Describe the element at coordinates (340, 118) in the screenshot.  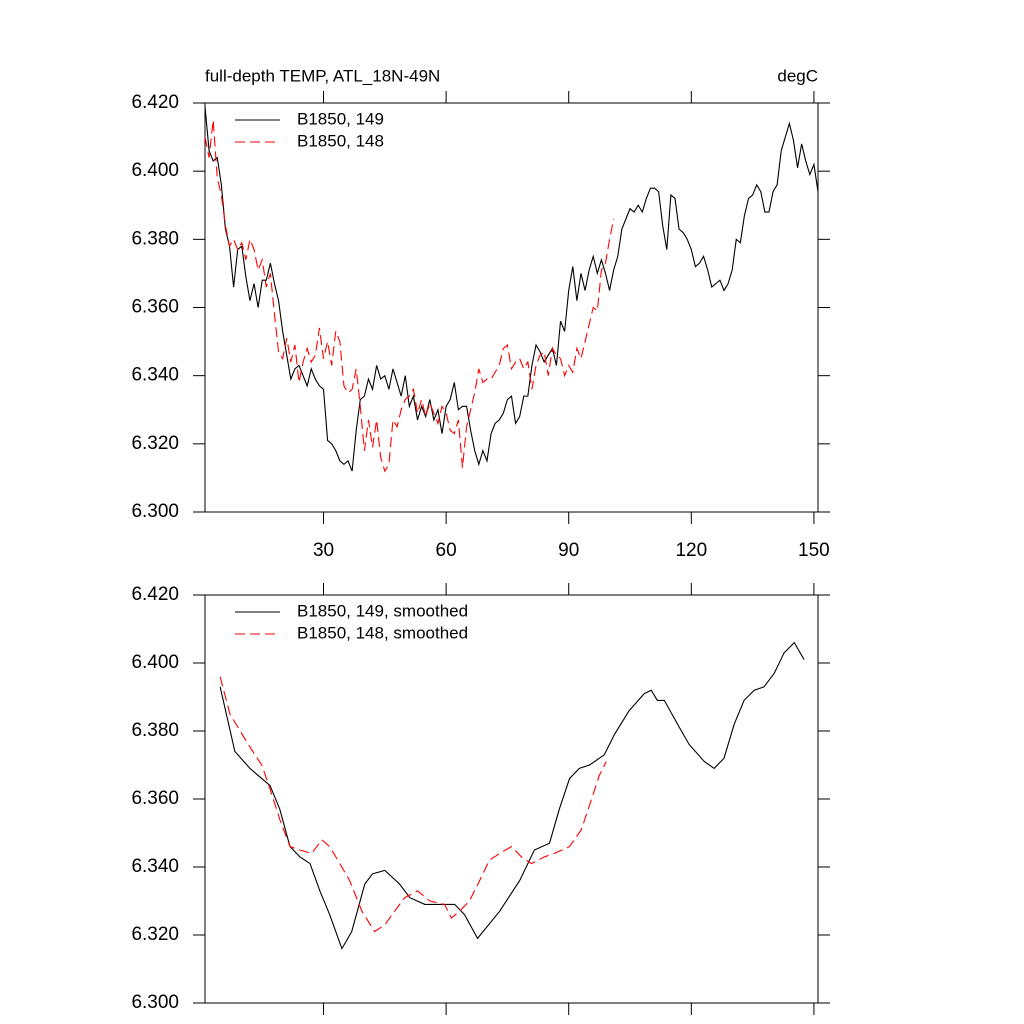
I see `legend-label: B1850, 149` at that location.